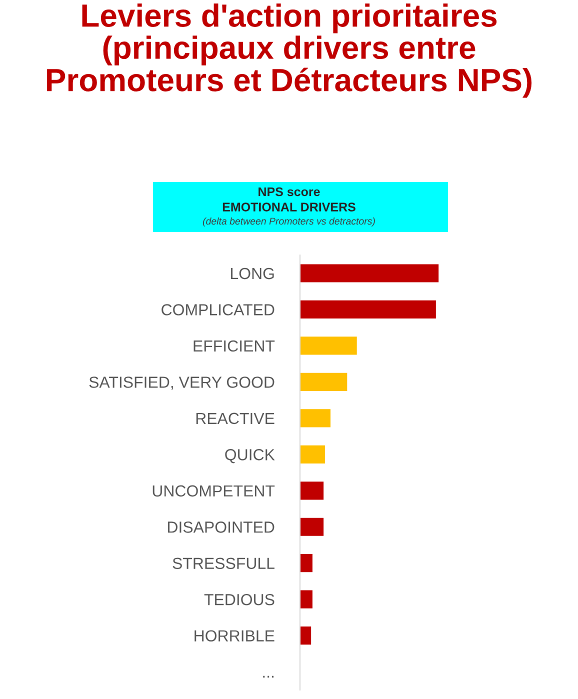 The width and height of the screenshot is (578, 699). Describe the element at coordinates (213, 491) in the screenshot. I see `y-tick-label: UNCOMPETENT` at that location.